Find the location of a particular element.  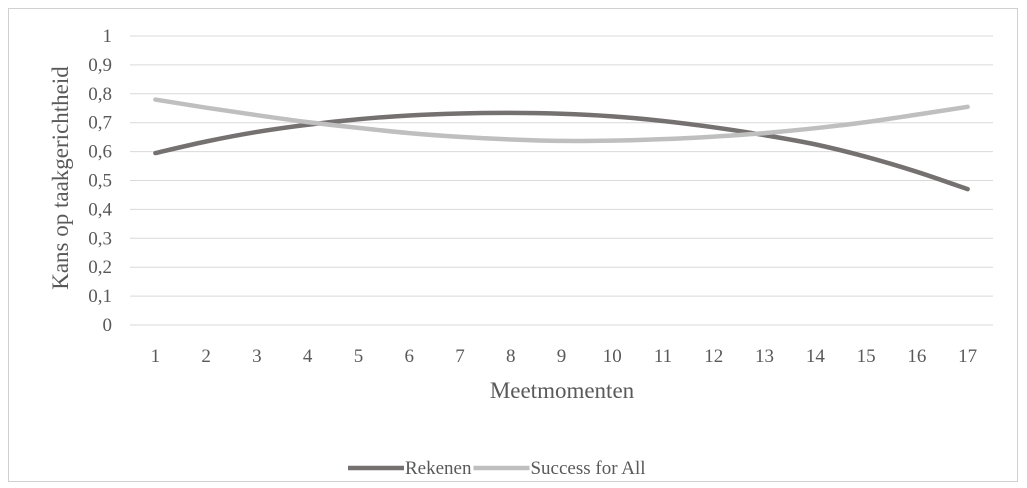

legend: Rekenen Success for All is located at coordinates (497, 468).